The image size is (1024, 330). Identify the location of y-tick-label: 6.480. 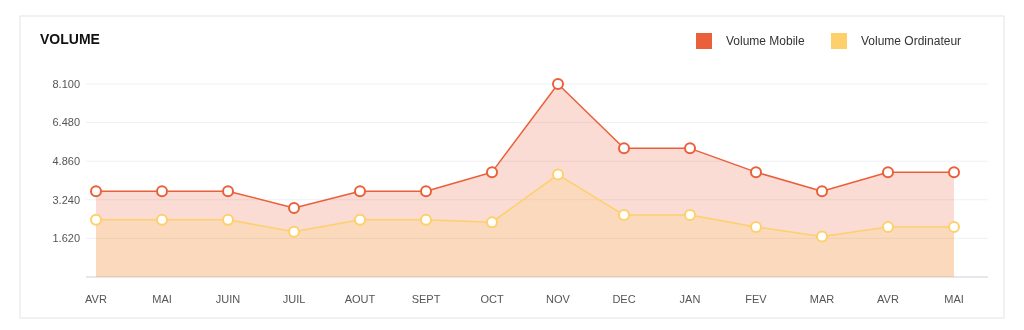
(66, 122).